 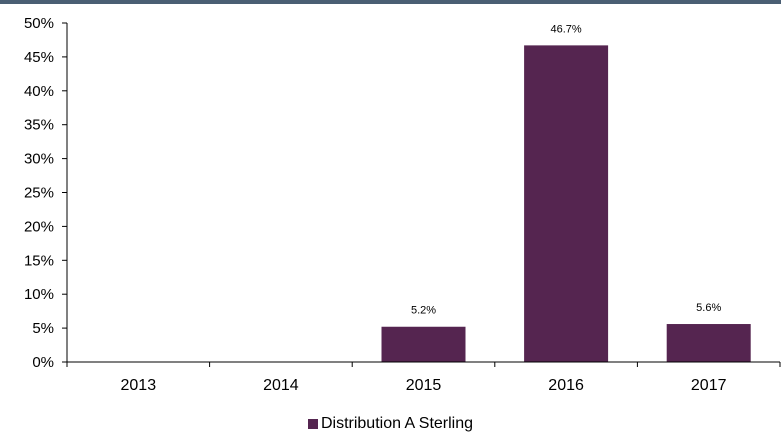 I want to click on legend: Distribution A Sterling, so click(x=390, y=424).